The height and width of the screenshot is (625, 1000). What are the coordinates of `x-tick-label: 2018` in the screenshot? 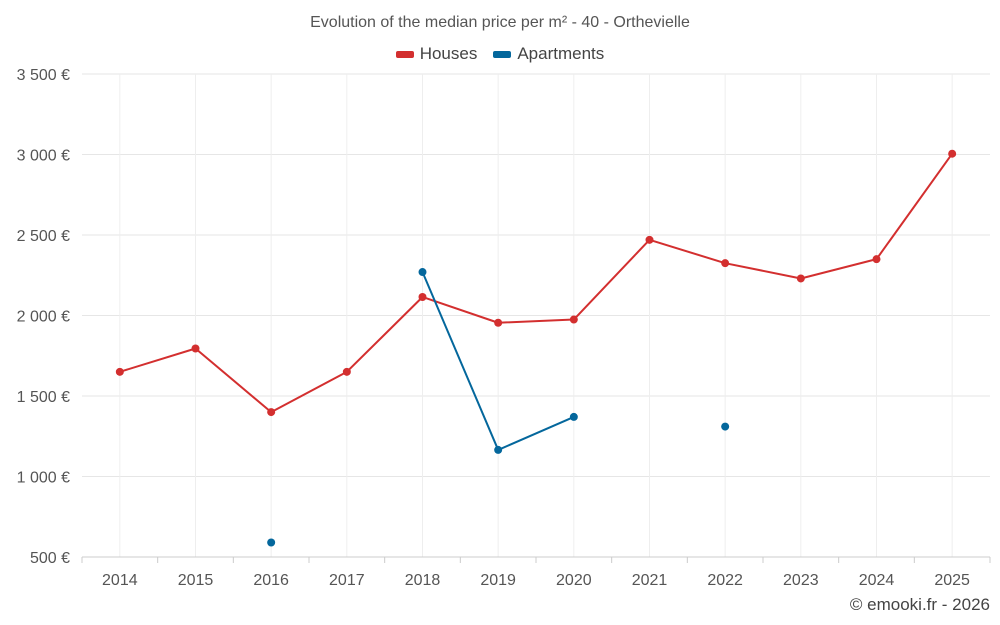 It's located at (423, 580).